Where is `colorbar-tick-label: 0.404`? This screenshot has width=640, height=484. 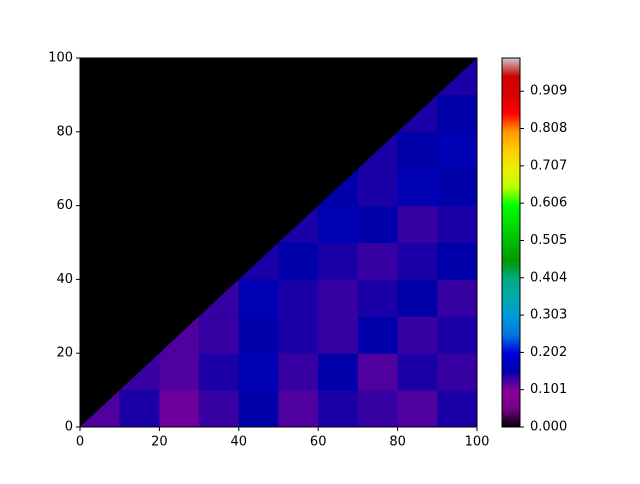
colorbar-tick-label: 0.404 is located at coordinates (548, 277).